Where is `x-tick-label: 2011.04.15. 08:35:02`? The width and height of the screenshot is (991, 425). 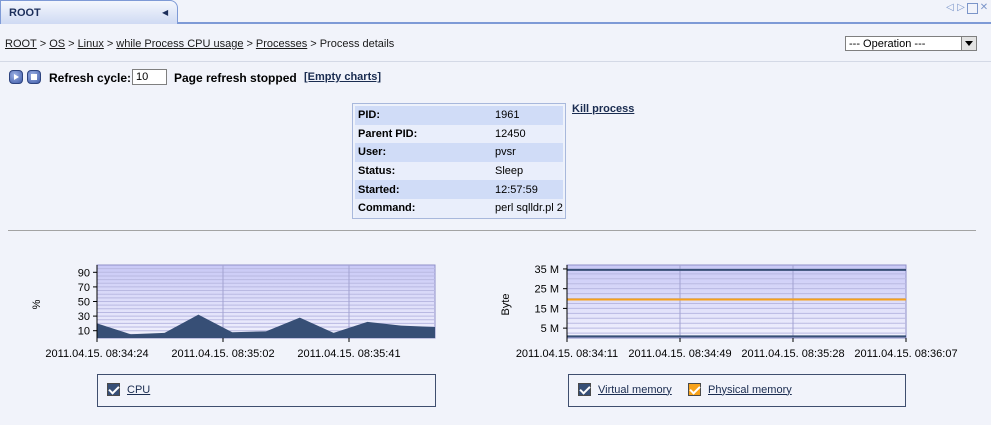
x-tick-label: 2011.04.15. 08:35:02 is located at coordinates (222, 354).